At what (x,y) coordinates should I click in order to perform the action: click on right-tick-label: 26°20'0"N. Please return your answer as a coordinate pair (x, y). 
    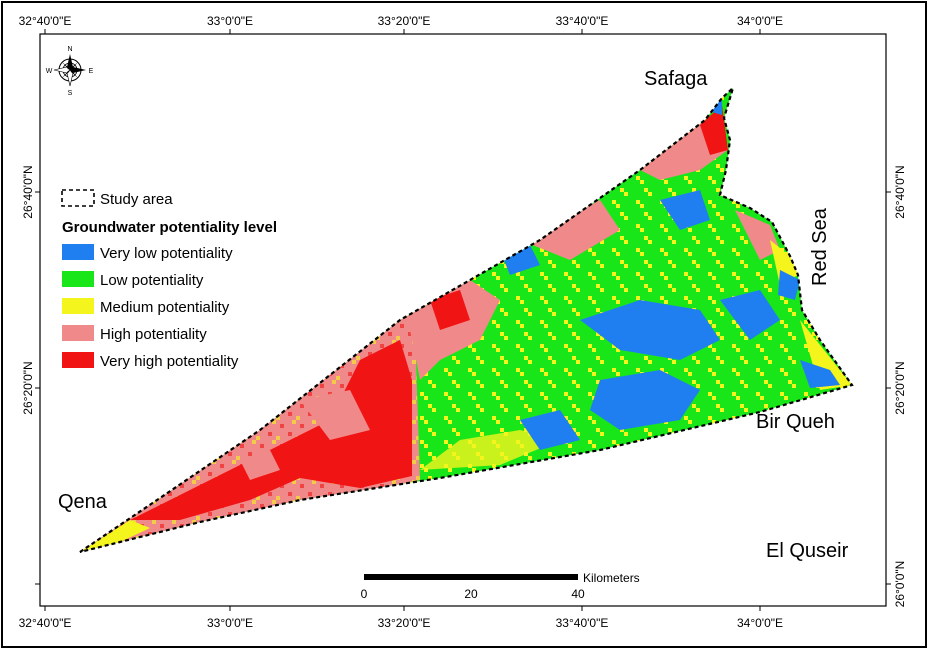
    Looking at the image, I should click on (900, 387).